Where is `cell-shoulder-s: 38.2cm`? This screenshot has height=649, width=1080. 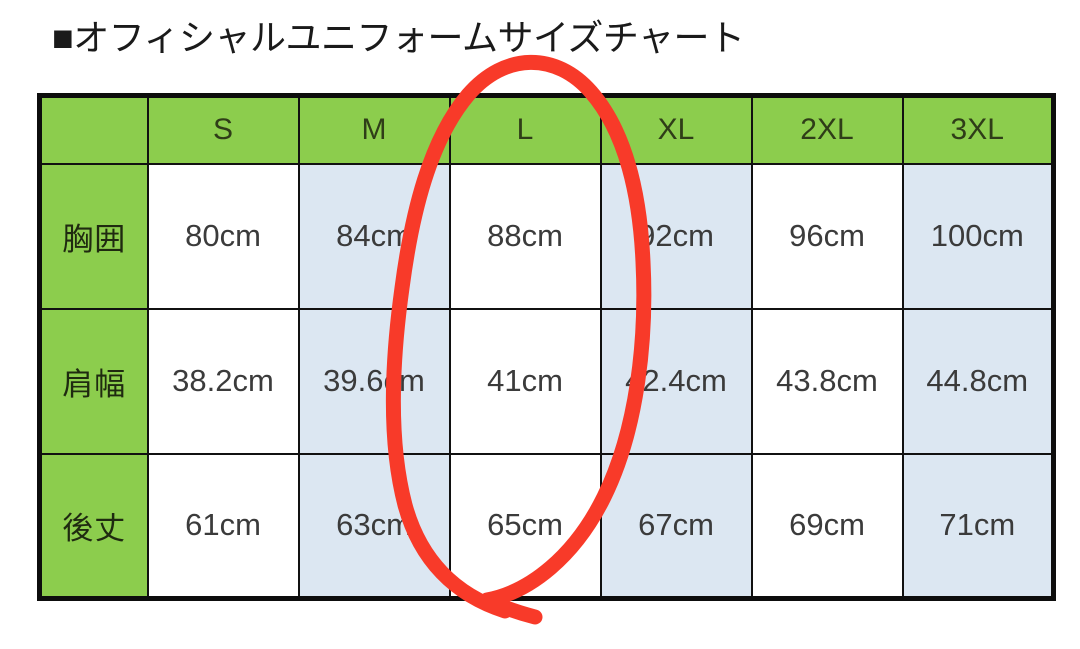 cell-shoulder-s: 38.2cm is located at coordinates (223, 381).